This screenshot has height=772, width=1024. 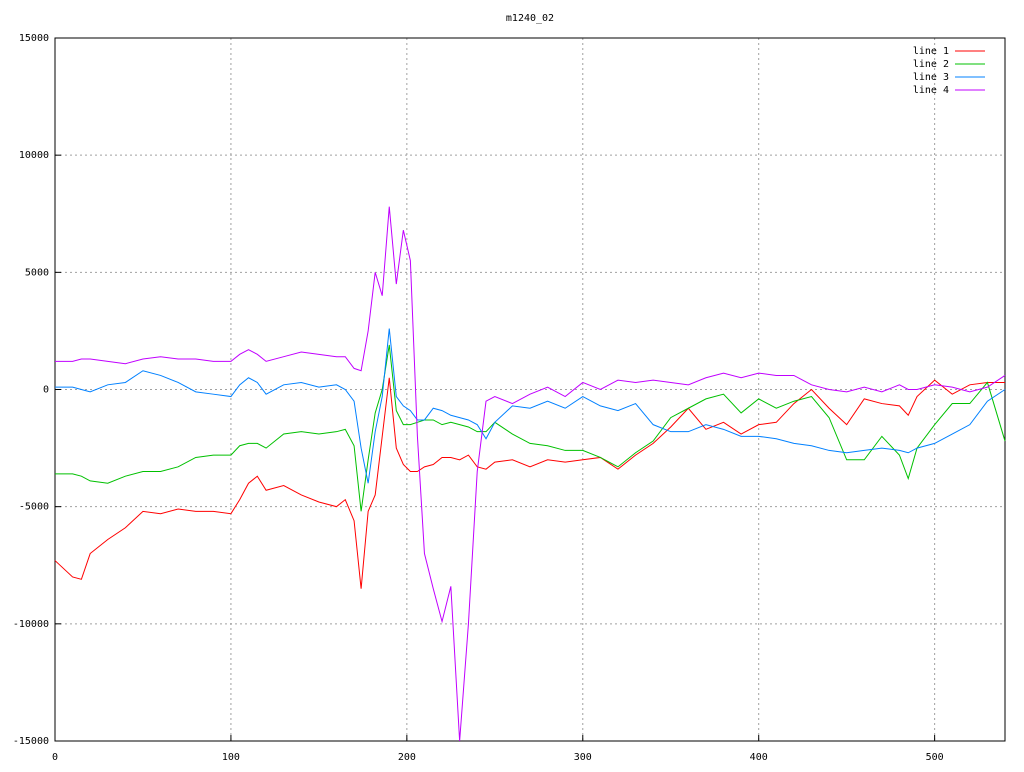 What do you see at coordinates (231, 757) in the screenshot?
I see `x-tick-label: 100` at bounding box center [231, 757].